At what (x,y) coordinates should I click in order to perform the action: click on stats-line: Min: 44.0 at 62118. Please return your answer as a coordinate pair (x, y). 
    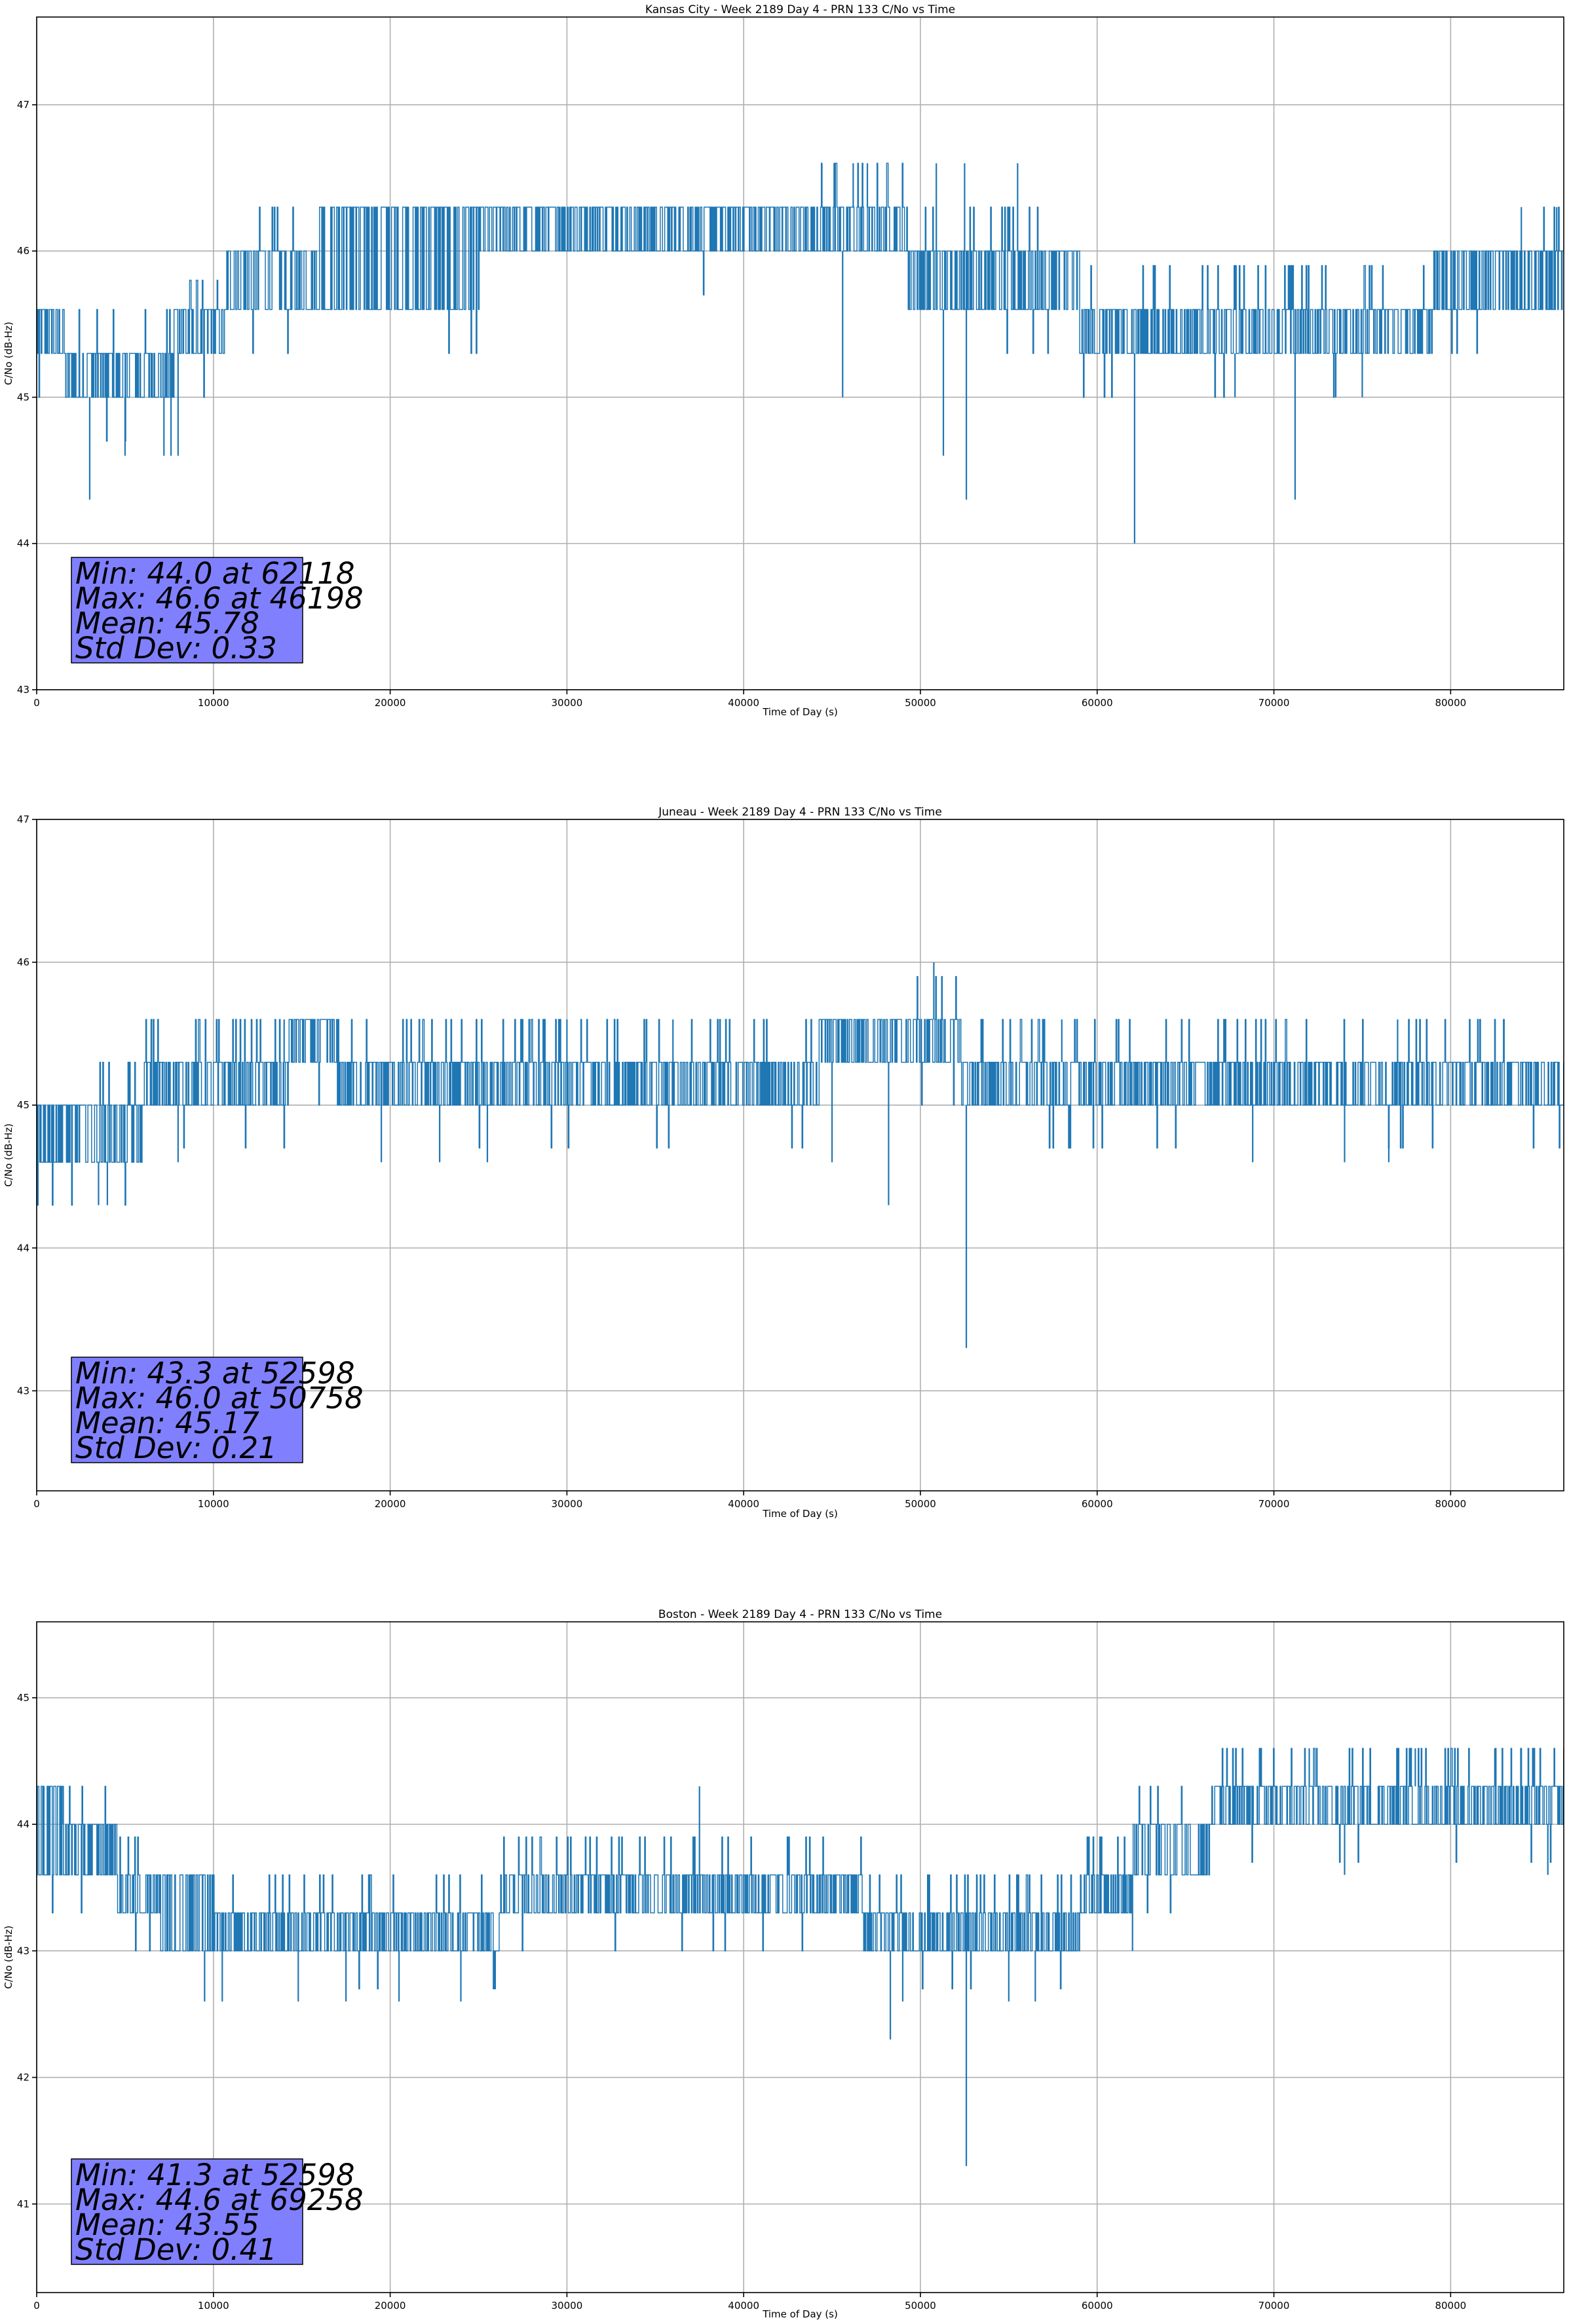
    Looking at the image, I should click on (215, 573).